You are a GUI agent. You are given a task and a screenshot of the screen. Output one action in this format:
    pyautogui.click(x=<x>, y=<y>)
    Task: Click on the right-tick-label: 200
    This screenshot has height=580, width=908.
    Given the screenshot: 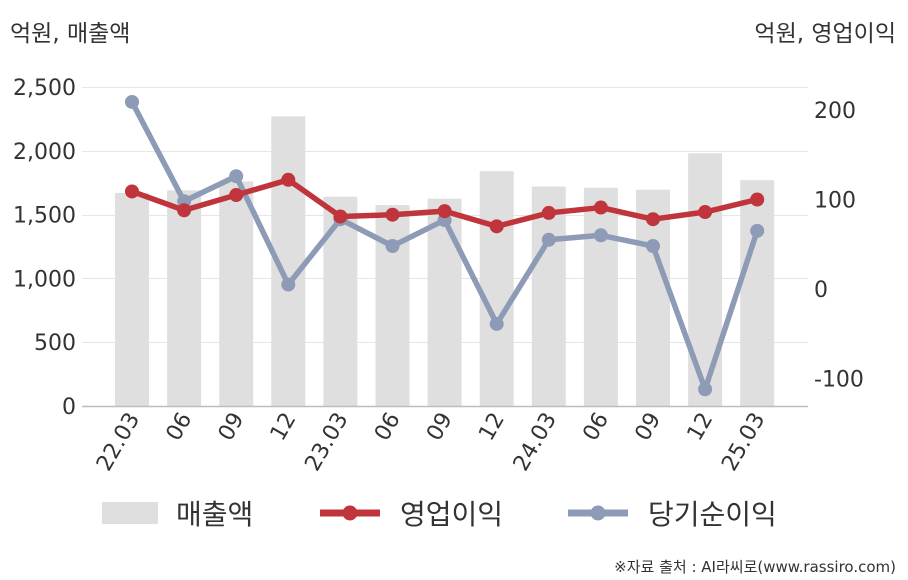 What is the action you would take?
    pyautogui.click(x=835, y=111)
    